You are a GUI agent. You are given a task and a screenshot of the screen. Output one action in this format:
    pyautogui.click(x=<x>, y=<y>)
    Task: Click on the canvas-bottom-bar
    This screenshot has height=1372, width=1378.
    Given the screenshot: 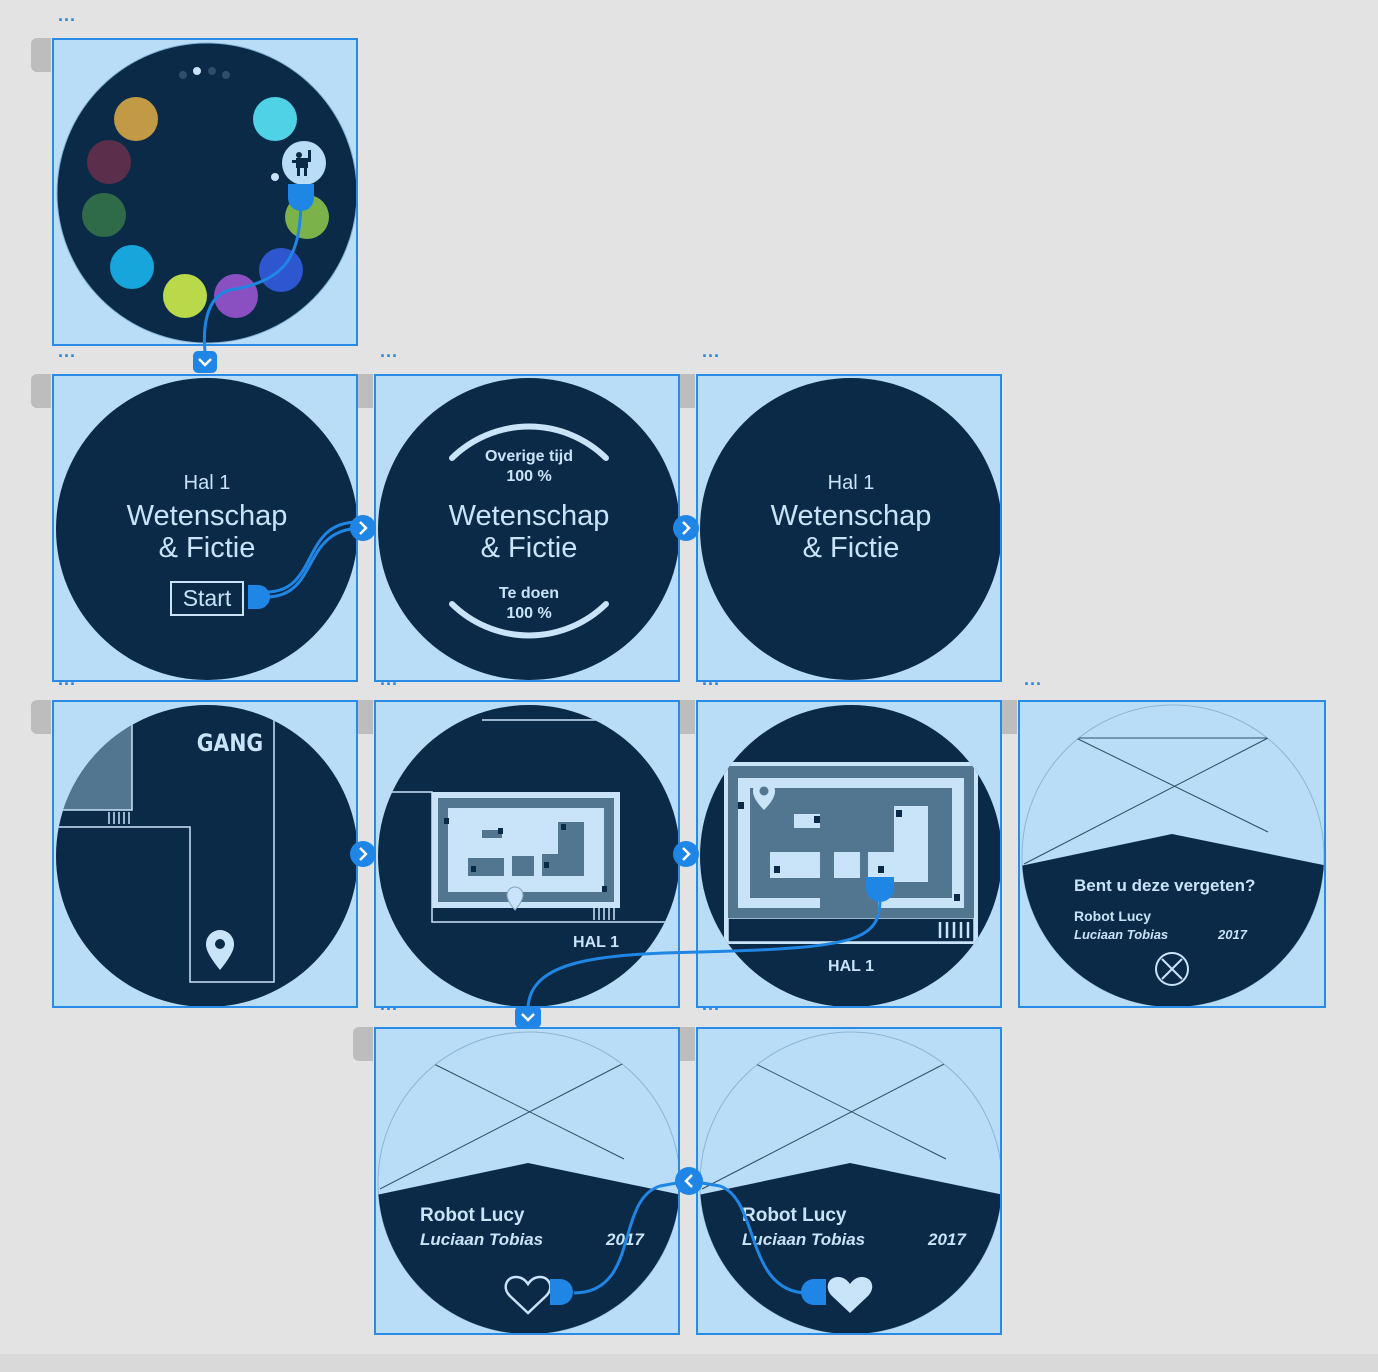 What is the action you would take?
    pyautogui.click(x=689, y=1363)
    